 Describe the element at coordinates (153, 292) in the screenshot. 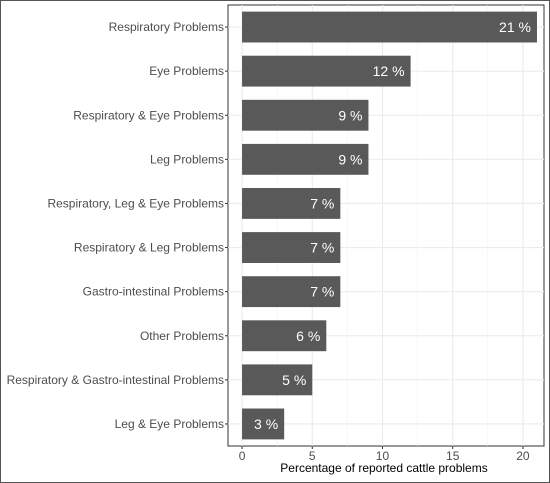

I see `category-label: Gastro-intestinal Problems` at that location.